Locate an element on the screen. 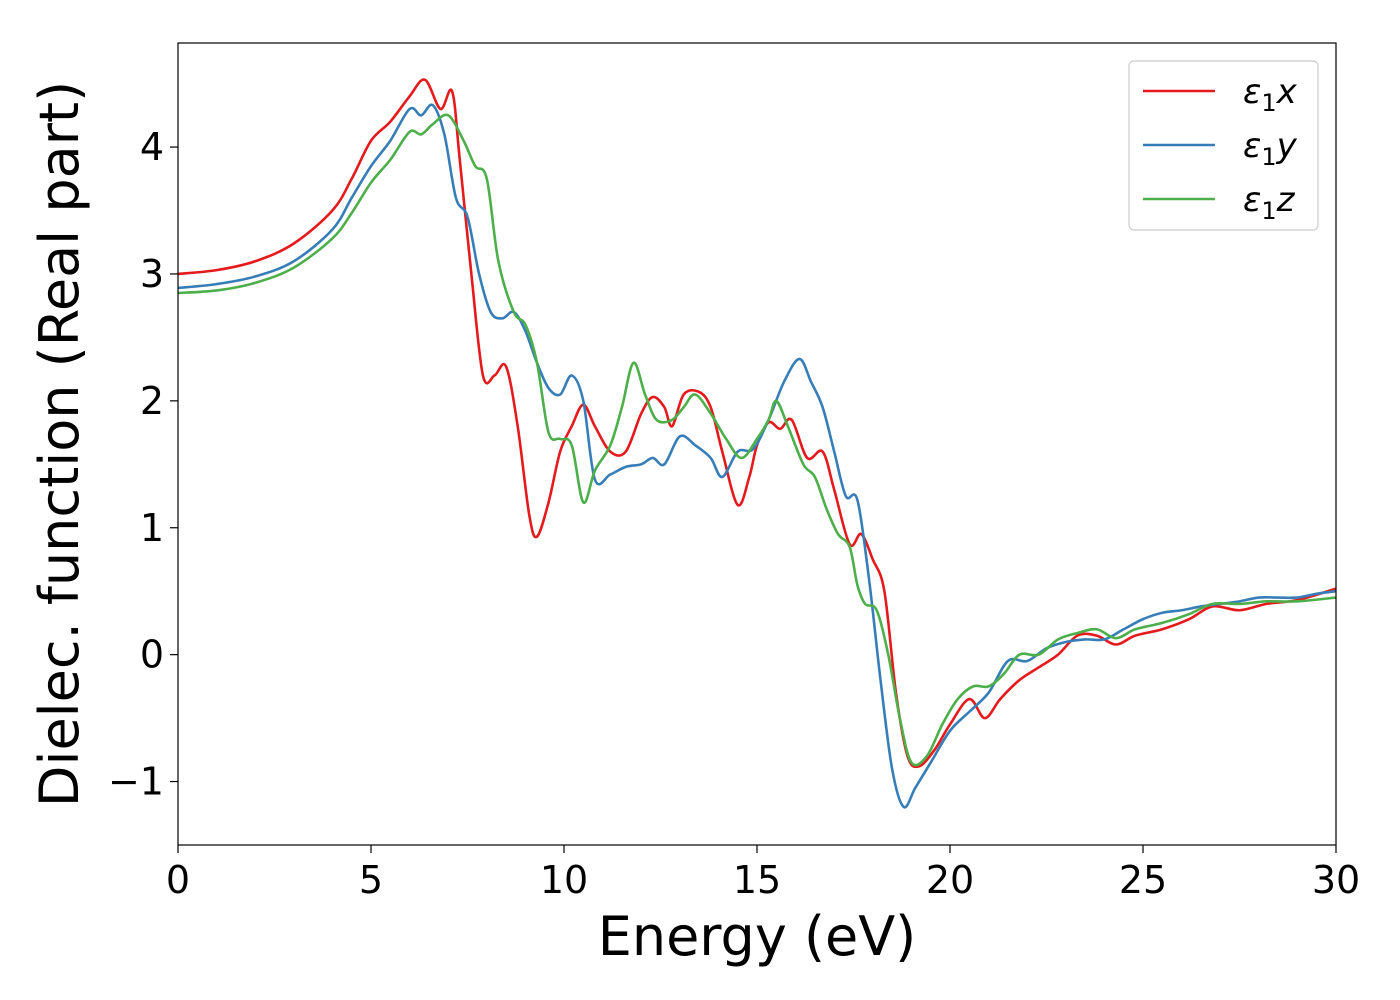 The height and width of the screenshot is (1000, 1400). y-tick-label: 3 is located at coordinates (152, 274).